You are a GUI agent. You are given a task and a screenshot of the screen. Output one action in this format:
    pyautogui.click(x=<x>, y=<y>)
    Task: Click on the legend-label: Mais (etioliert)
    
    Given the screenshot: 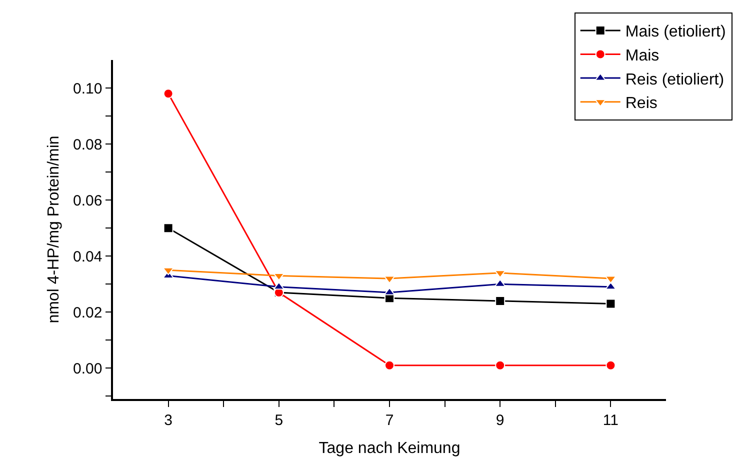 What is the action you would take?
    pyautogui.click(x=675, y=32)
    